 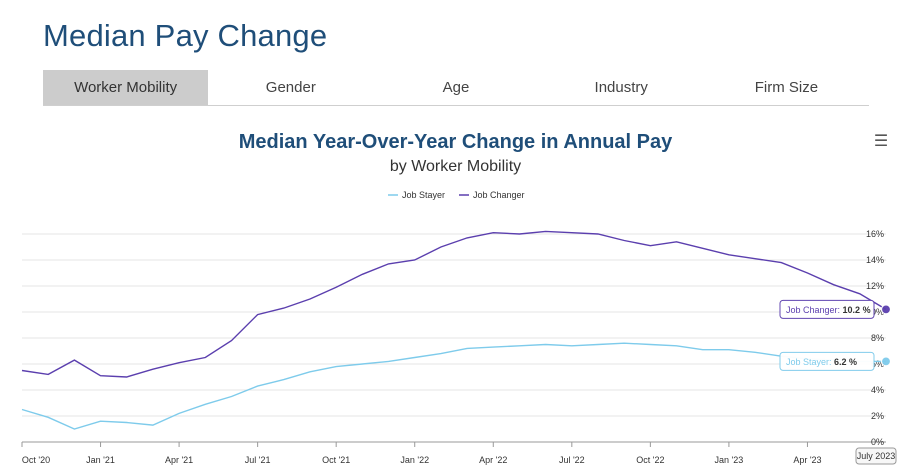 I want to click on x-tick-label: Jan '22, so click(x=414, y=460).